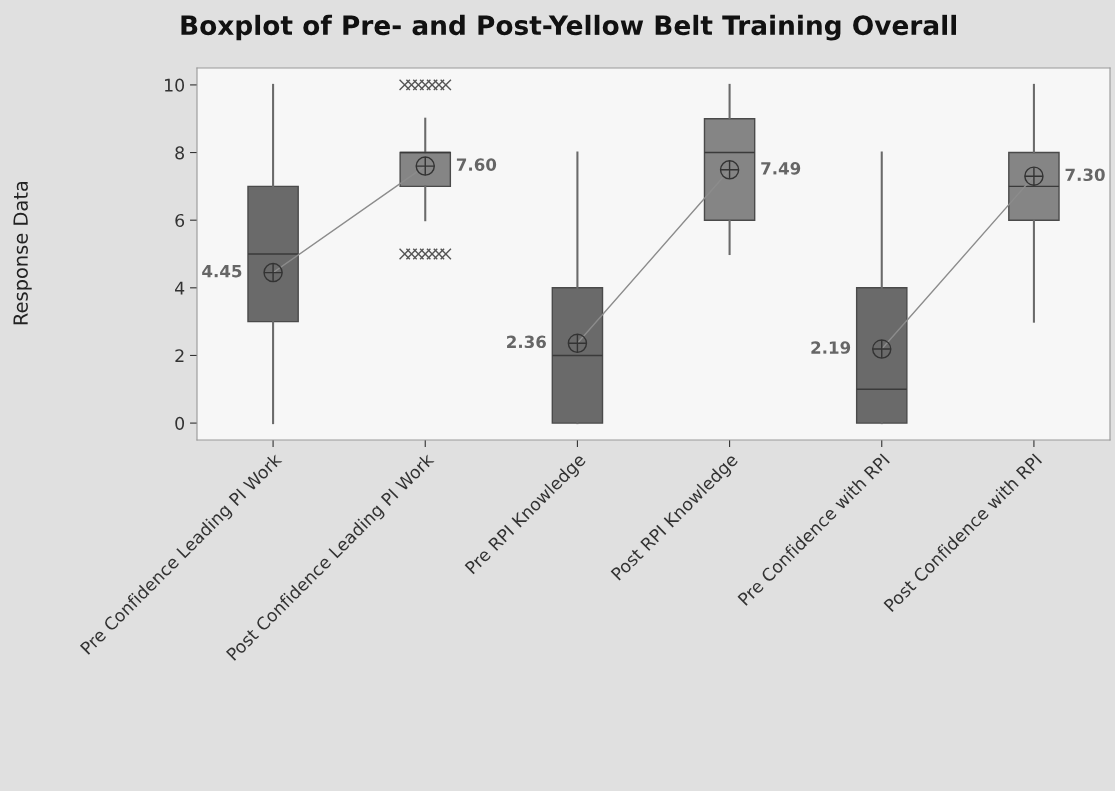 Image resolution: width=1115 pixels, height=791 pixels. What do you see at coordinates (1085, 175) in the screenshot?
I see `data-label: 7.30` at bounding box center [1085, 175].